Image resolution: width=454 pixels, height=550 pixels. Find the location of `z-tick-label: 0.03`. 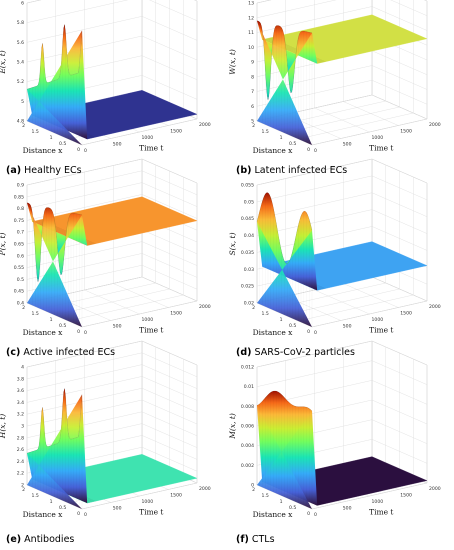

z-tick-label: 0.03 is located at coordinates (249, 270).